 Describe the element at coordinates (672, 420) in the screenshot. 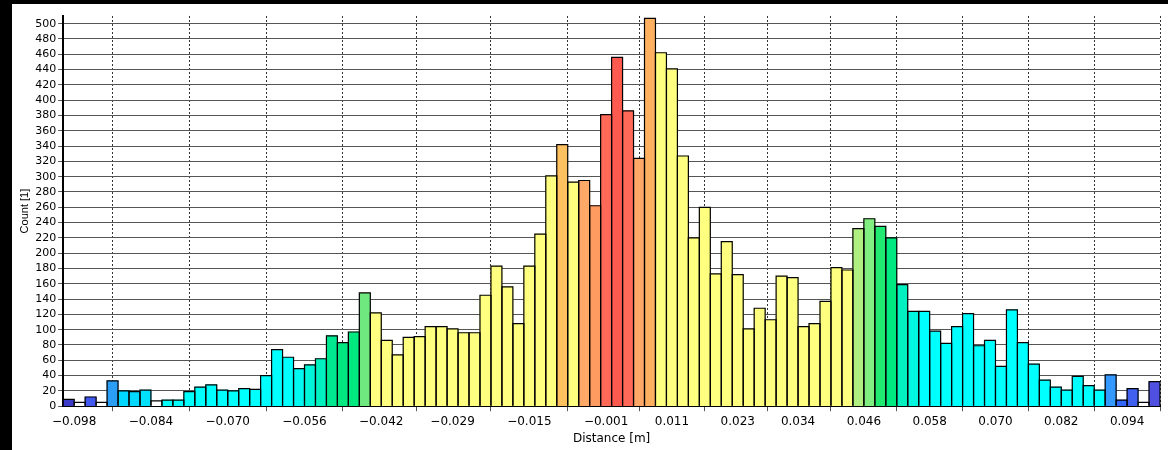

I see `x-tick-label: 0.011` at that location.